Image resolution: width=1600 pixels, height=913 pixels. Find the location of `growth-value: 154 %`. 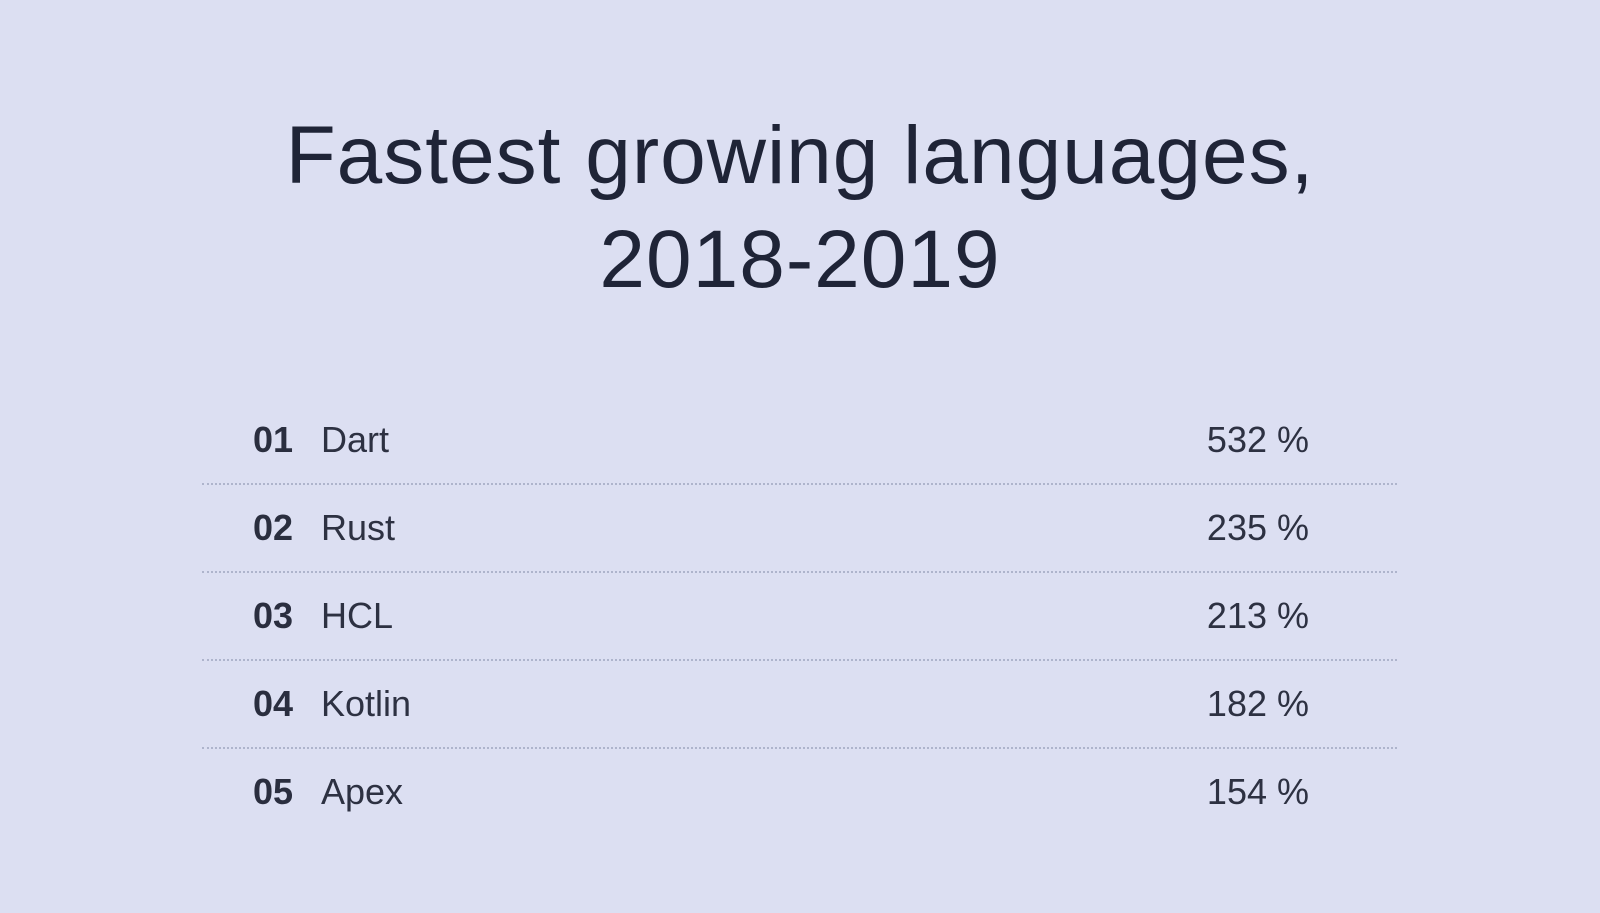

growth-value: 154 % is located at coordinates (1257, 791).